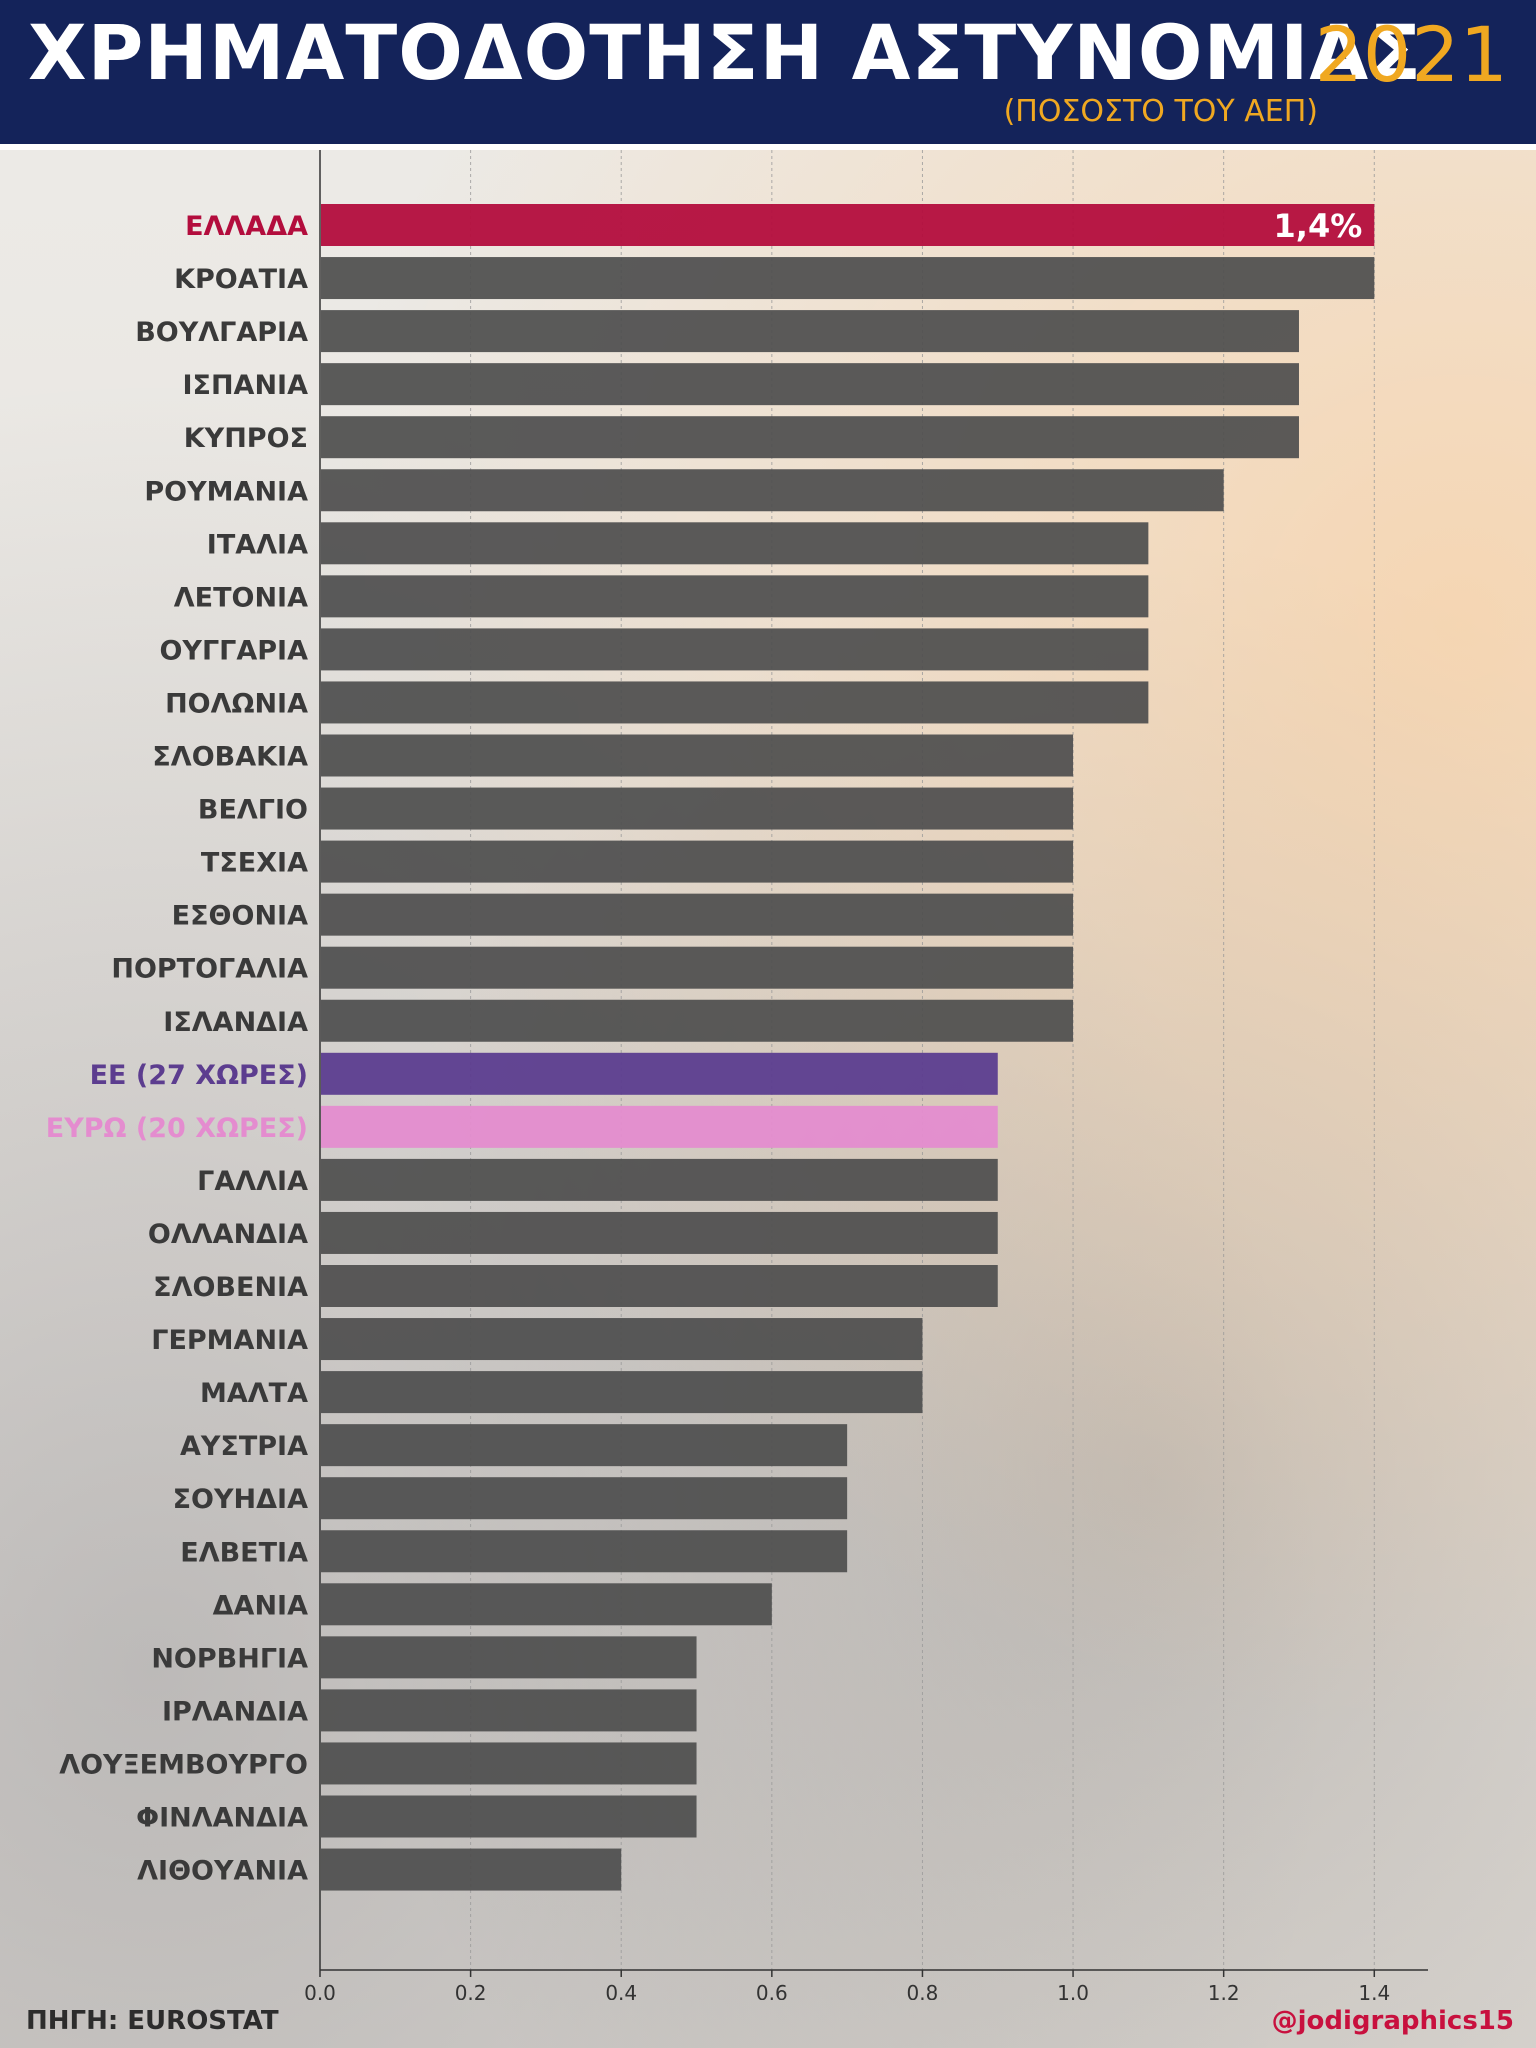  What do you see at coordinates (584, 1498) in the screenshot?
I see `bar-σουηδια` at bounding box center [584, 1498].